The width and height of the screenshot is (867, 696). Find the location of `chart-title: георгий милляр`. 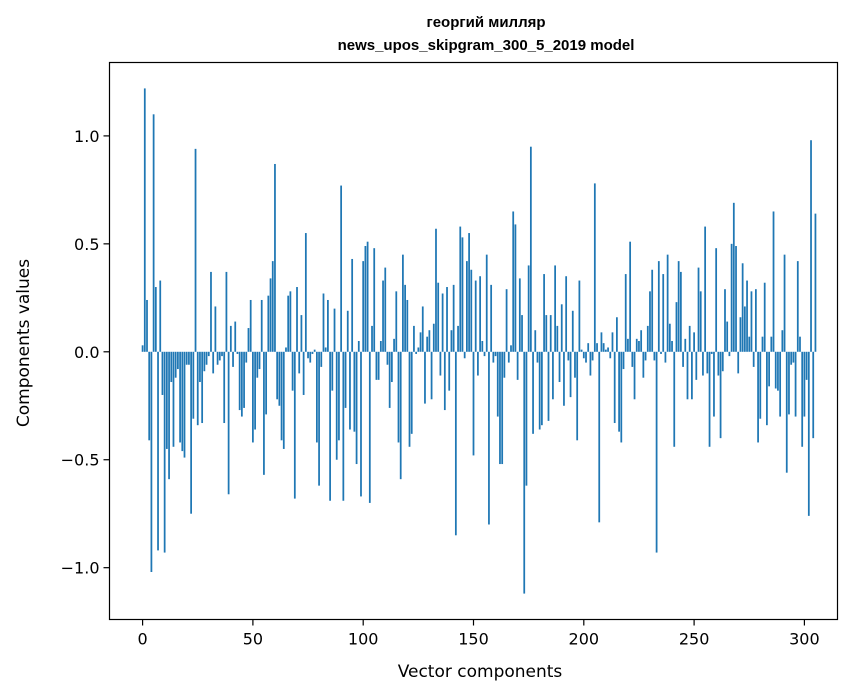

chart-title: георгий милляр is located at coordinates (485, 22).